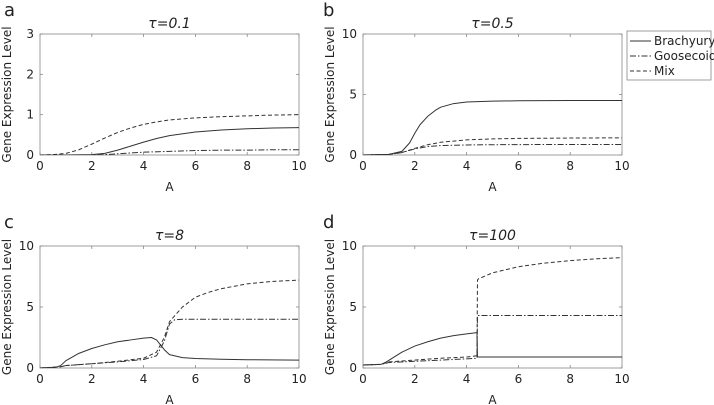 Image resolution: width=714 pixels, height=405 pixels. Describe the element at coordinates (30, 74) in the screenshot. I see `y-tick-label: 2` at that location.